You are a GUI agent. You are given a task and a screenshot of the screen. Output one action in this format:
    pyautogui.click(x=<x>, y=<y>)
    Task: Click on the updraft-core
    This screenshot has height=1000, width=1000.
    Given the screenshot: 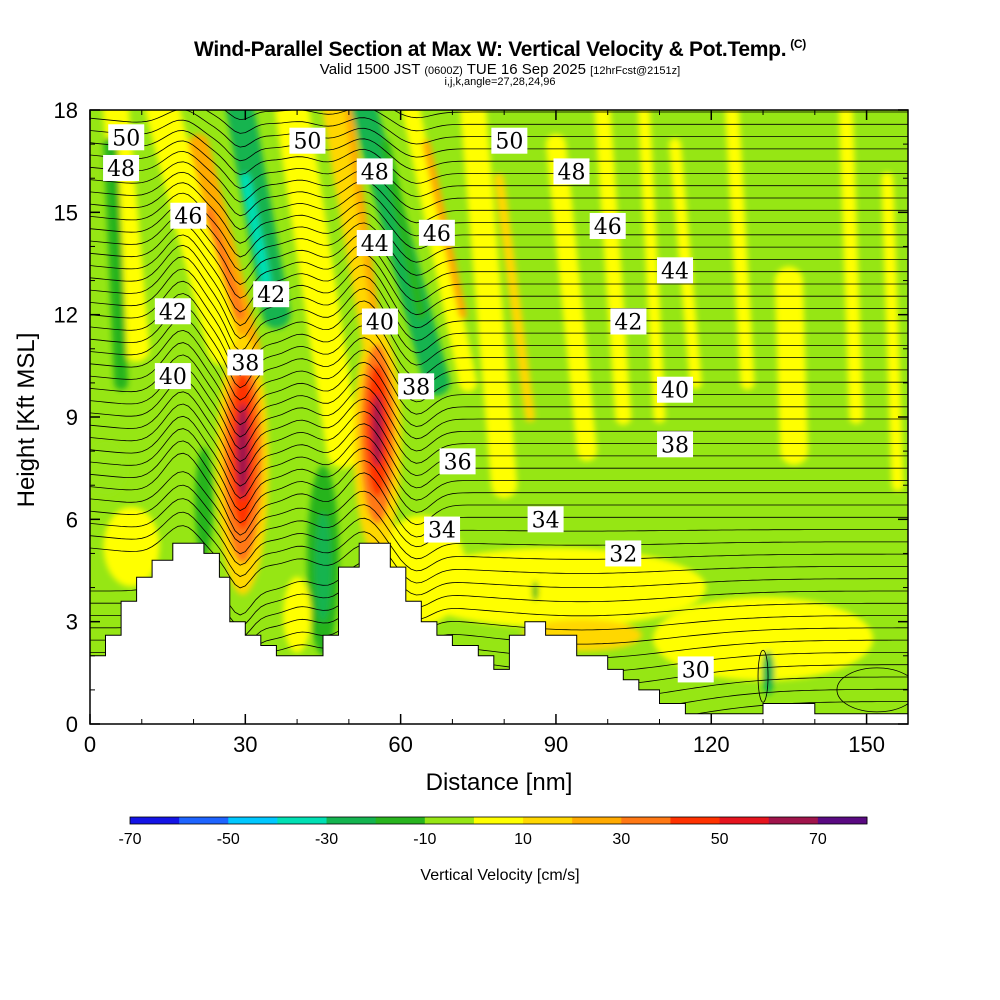 What is the action you would take?
    pyautogui.click(x=242, y=451)
    